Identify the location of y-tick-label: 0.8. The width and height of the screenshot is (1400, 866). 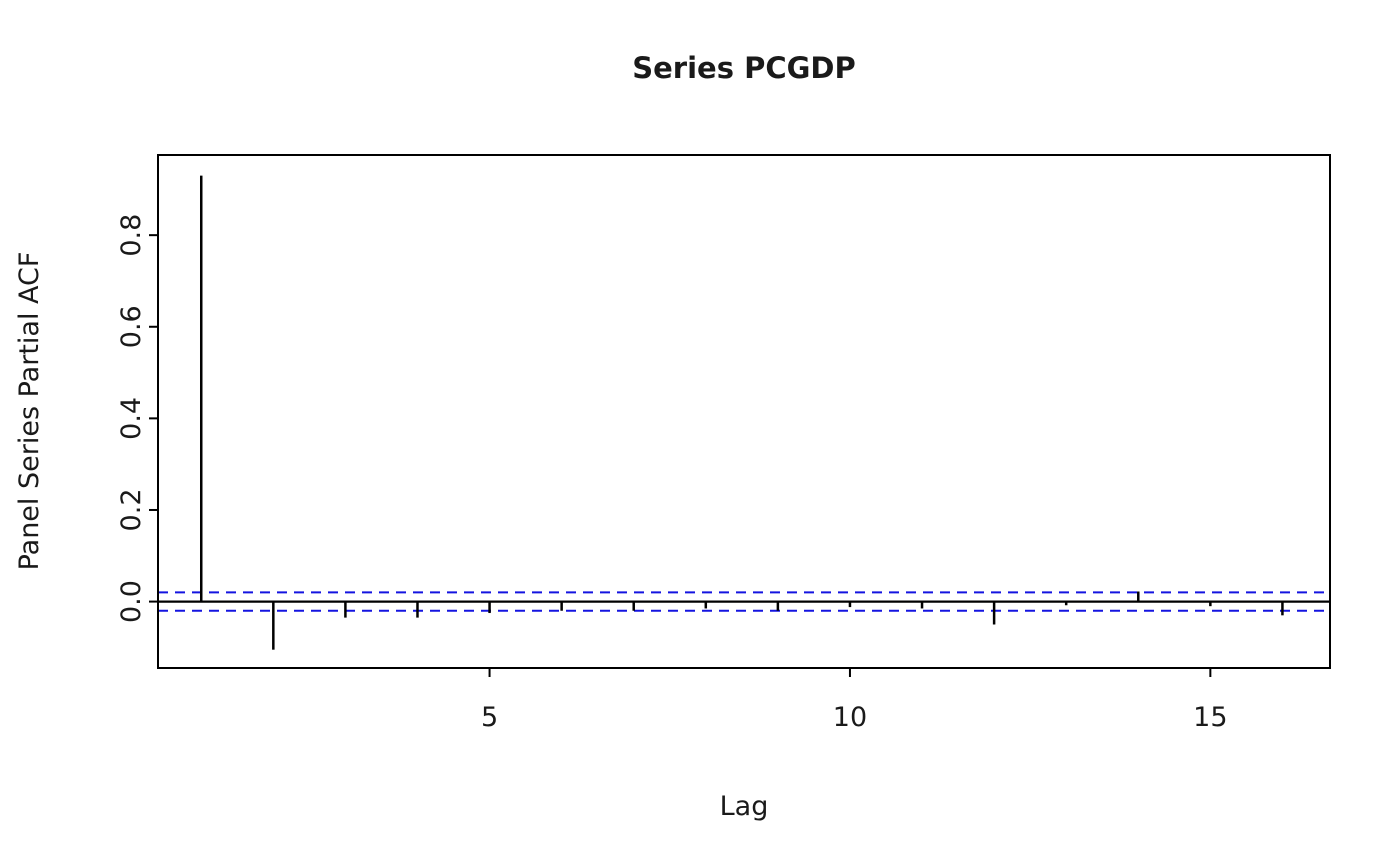
(131, 235).